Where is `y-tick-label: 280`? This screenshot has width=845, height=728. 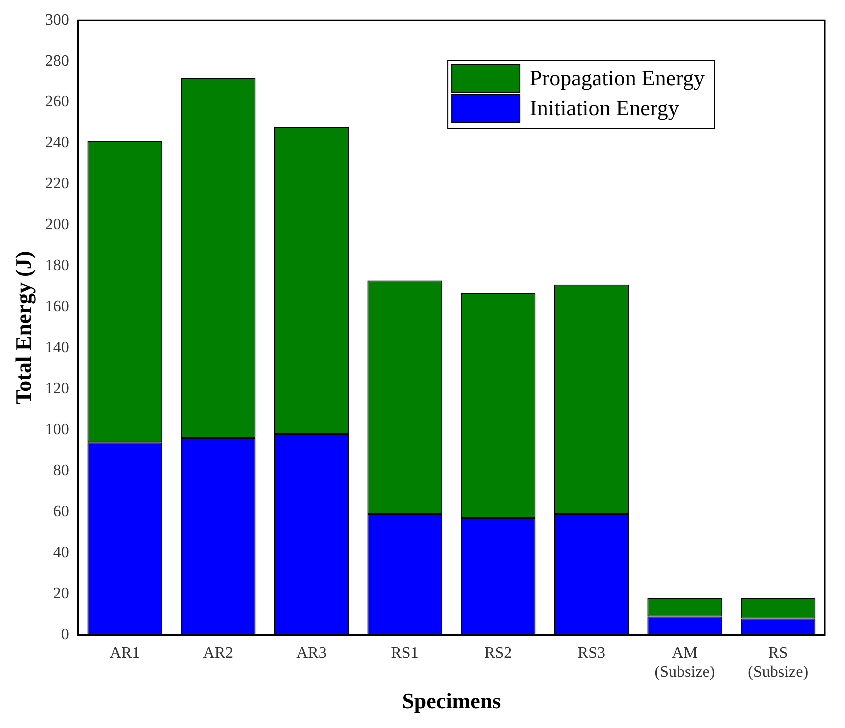 y-tick-label: 280 is located at coordinates (57, 61).